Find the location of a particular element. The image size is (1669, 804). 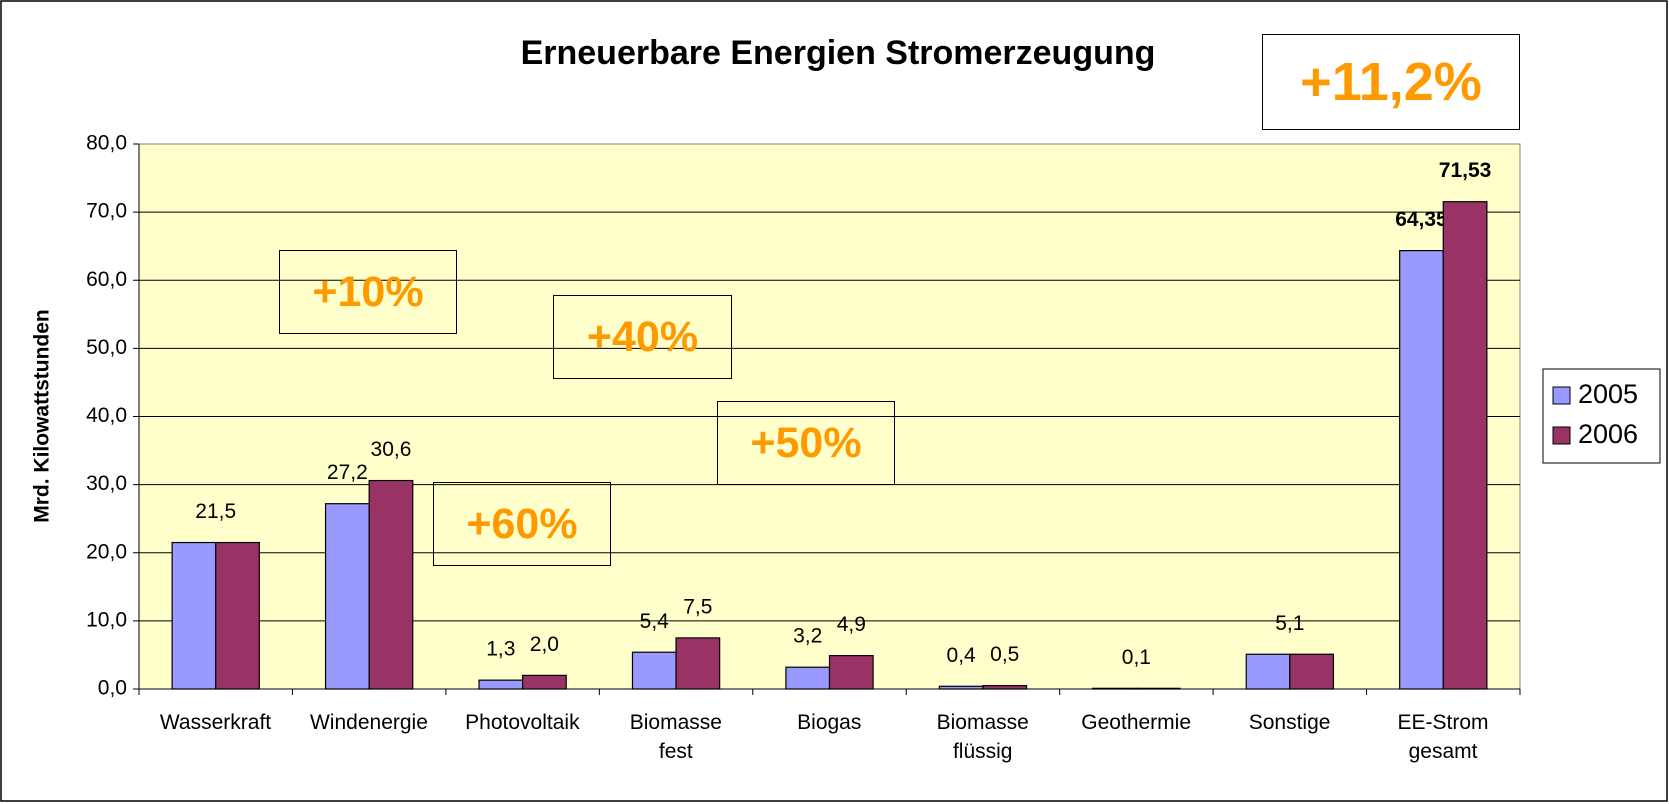

x-tick-label: Windenergie is located at coordinates (368, 722).